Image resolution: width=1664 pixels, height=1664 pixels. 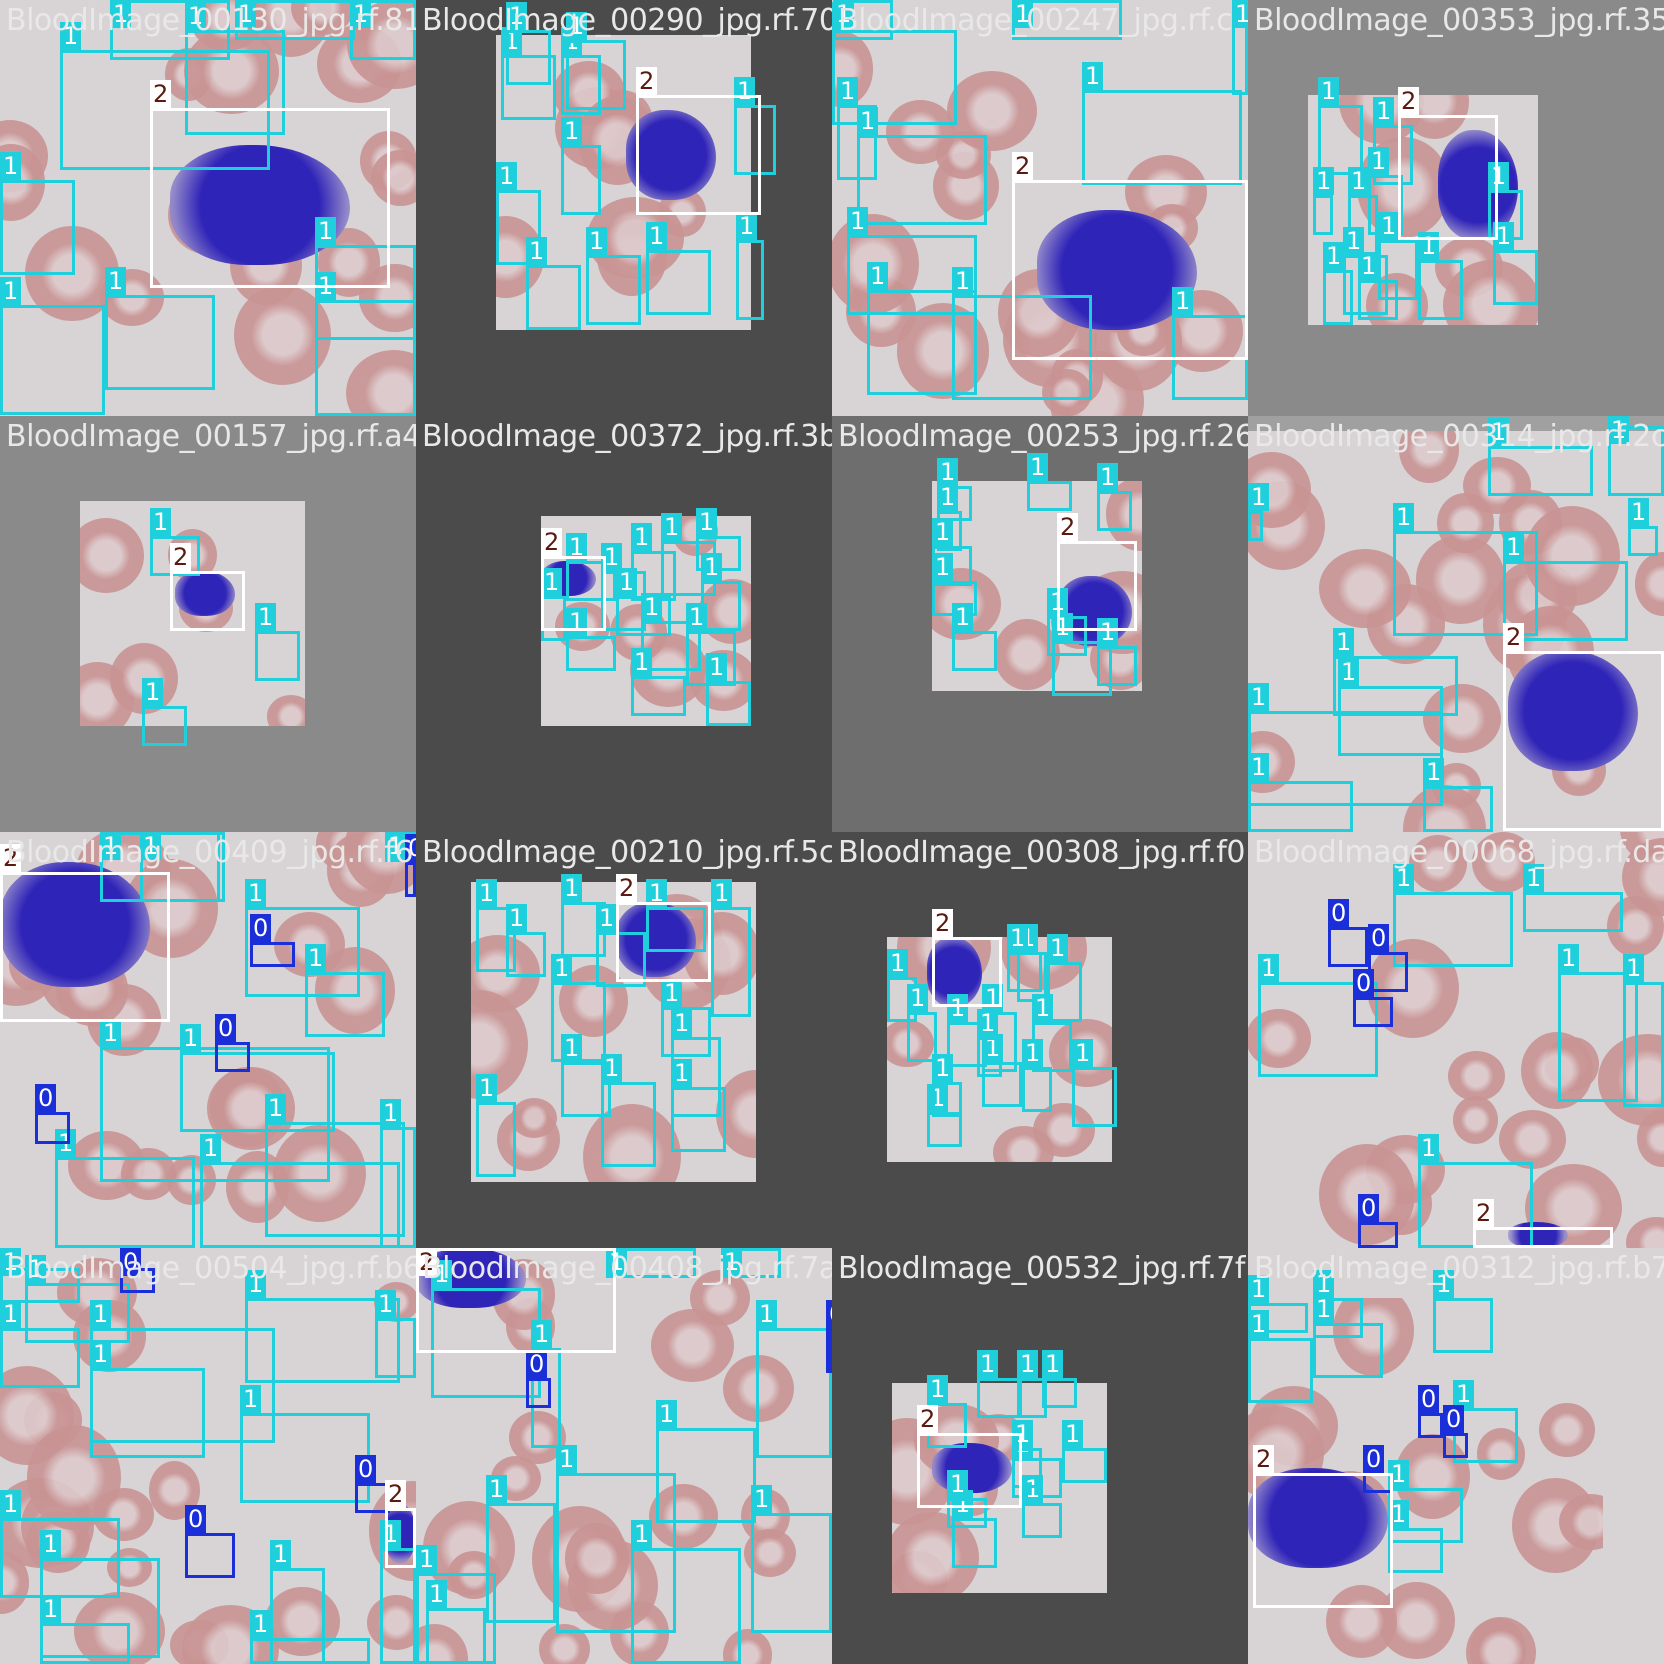 I want to click on image-tile: 1 1 1 1 1 1 1 1 1 1 2 BloodImage_00130_jpg.rf.81, so click(x=208, y=208).